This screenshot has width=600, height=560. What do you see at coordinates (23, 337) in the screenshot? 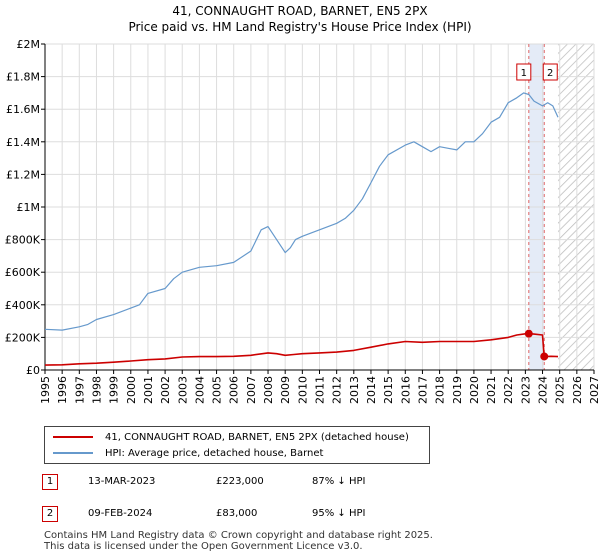
I see `y-tick-label: £200K` at bounding box center [23, 337].